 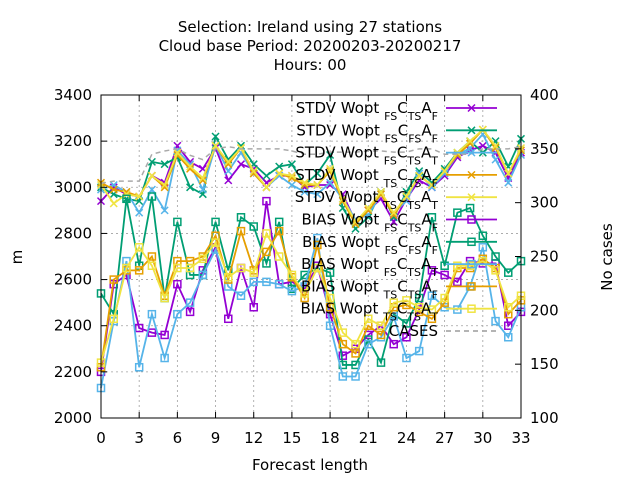 I want to click on legend-label: STDV Wopt FSCTSAT, so click(x=366, y=156).